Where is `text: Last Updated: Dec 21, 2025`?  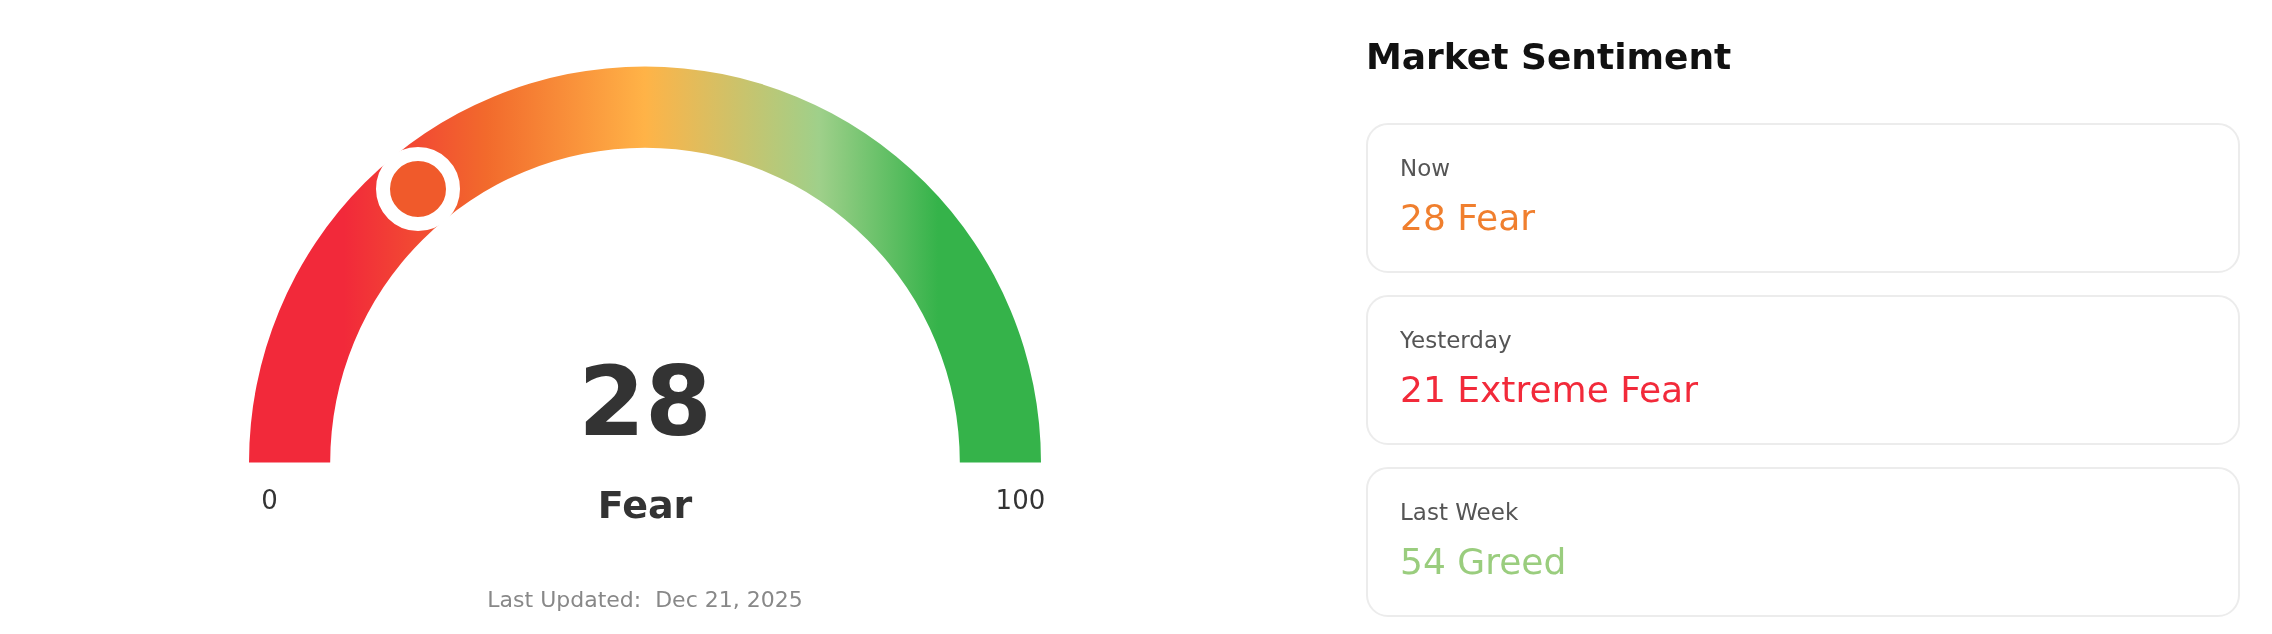
text: Last Updated: Dec 21, 2025 is located at coordinates (645, 600).